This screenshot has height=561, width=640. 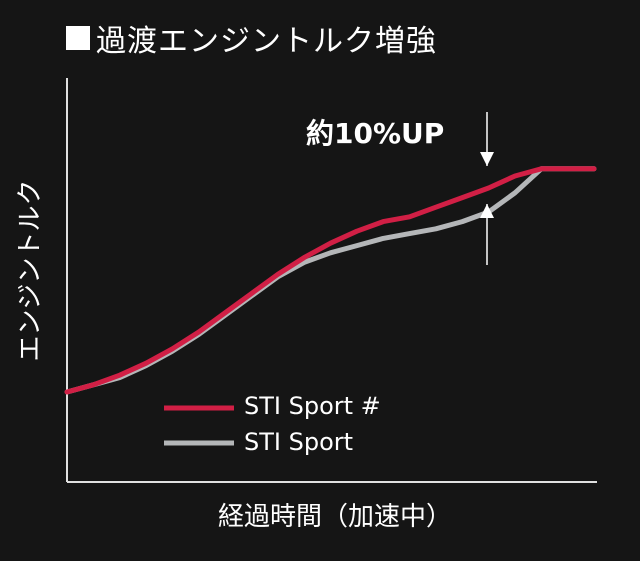 I want to click on annotation-label: 約10%UP, so click(x=375, y=133).